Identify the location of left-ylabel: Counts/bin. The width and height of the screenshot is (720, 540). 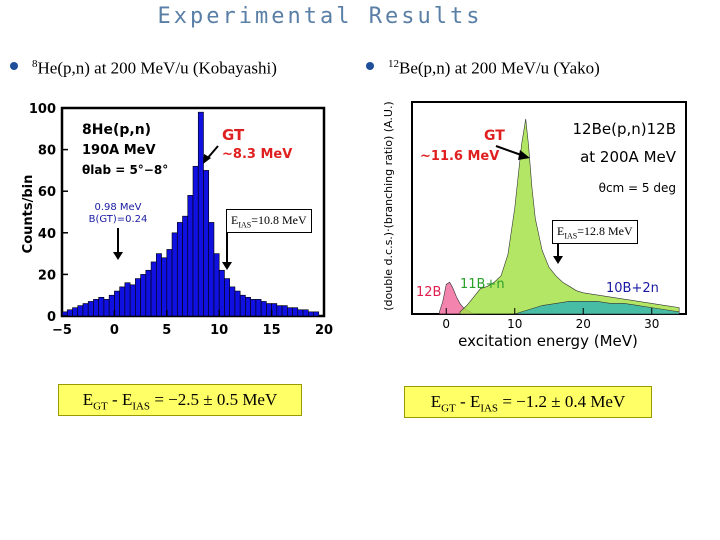
(28, 214).